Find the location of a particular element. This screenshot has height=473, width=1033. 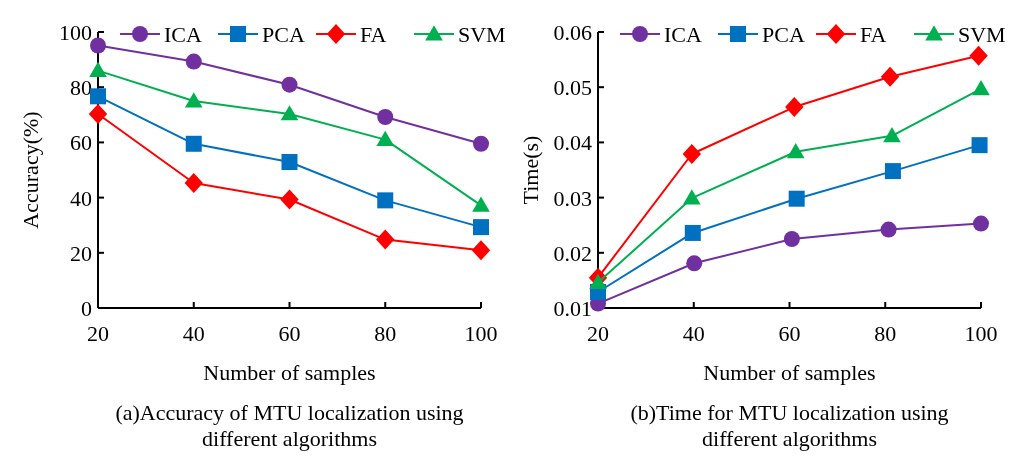

y-tick-label: 0.05 is located at coordinates (572, 88).